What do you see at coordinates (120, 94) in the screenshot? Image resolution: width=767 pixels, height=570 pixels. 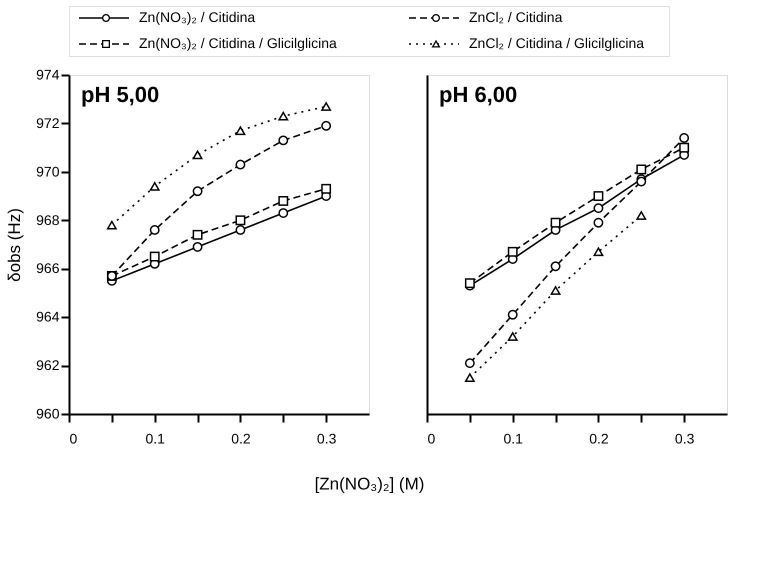 I see `chart-title: pH 5,00` at bounding box center [120, 94].